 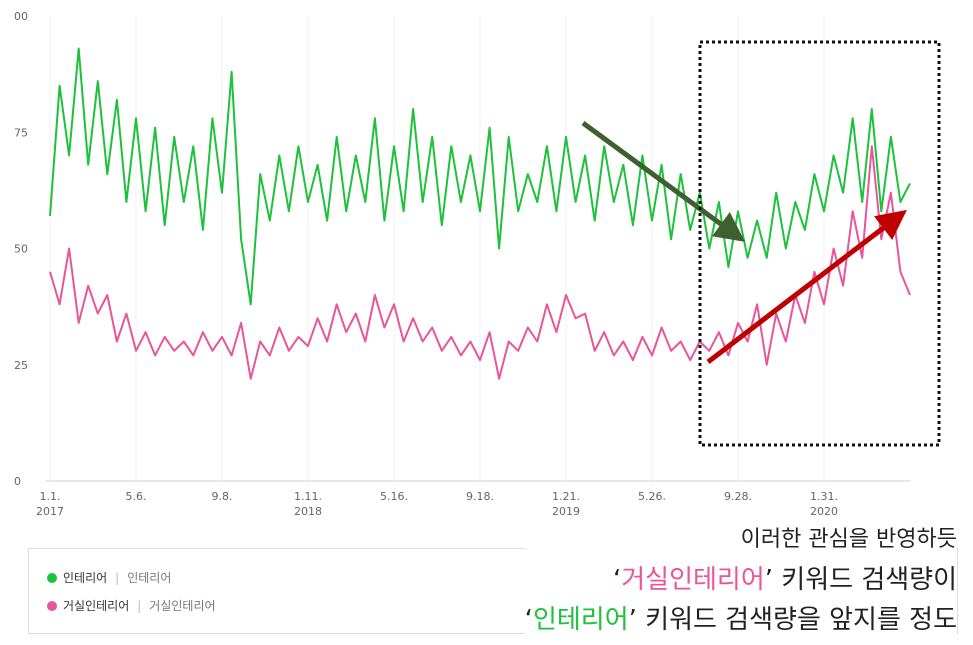 What do you see at coordinates (21, 16) in the screenshot?
I see `y-tick-label: 00` at bounding box center [21, 16].